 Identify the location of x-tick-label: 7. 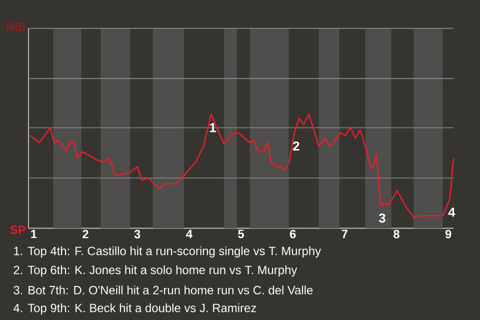
(345, 234).